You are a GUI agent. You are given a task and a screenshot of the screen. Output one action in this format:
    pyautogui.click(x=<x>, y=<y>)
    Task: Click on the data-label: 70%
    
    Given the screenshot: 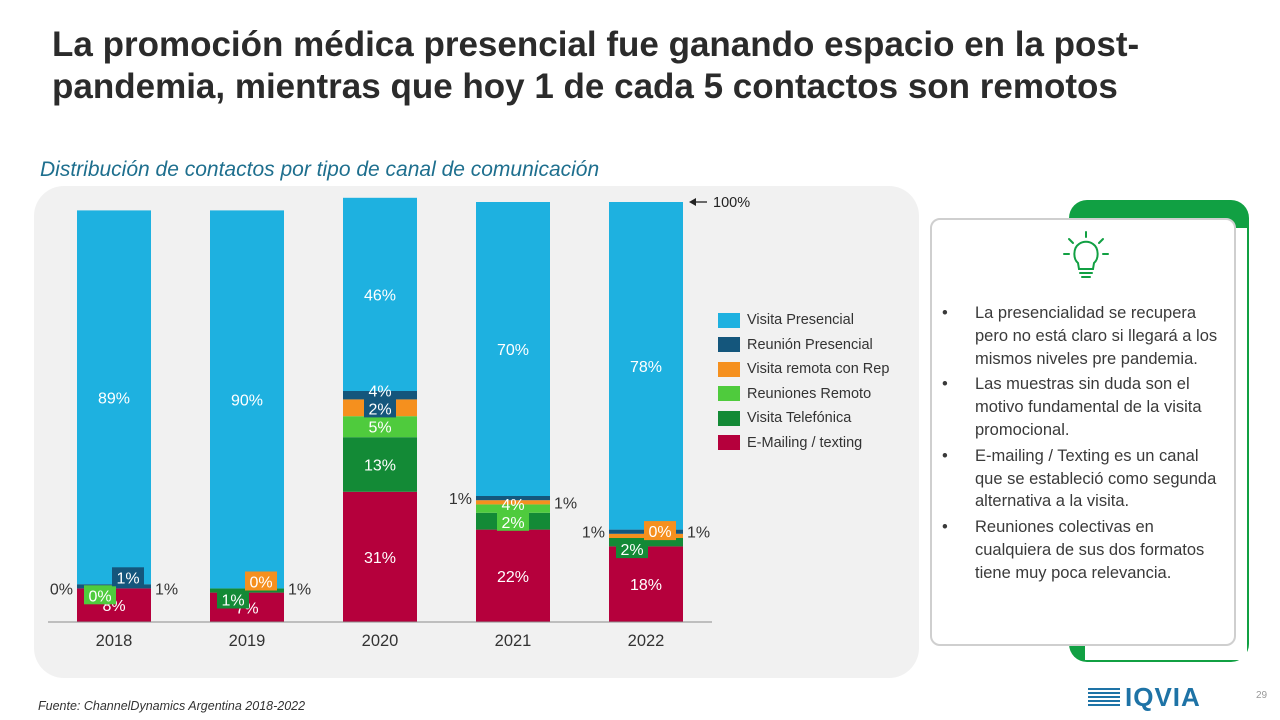 What is the action you would take?
    pyautogui.click(x=513, y=350)
    